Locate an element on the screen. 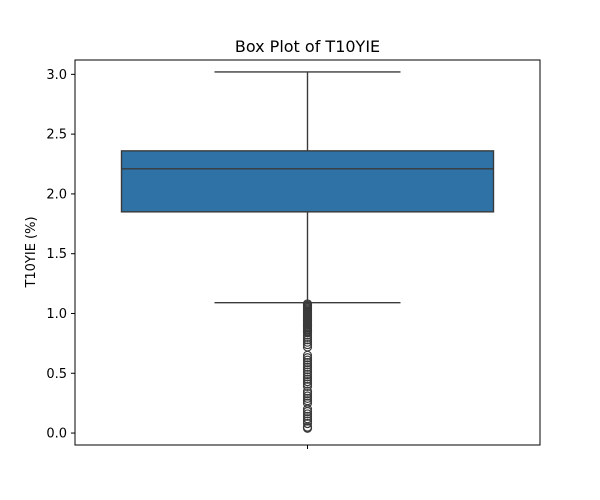 The image size is (600, 500). y-axis: 0.0 0.5 1.0 1.5 2.0 2.5 3.0 is located at coordinates (60, 255).